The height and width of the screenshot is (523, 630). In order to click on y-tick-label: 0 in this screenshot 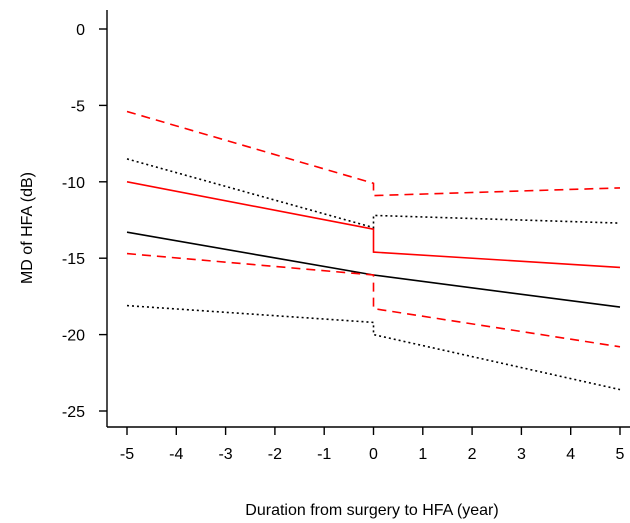, I will do `click(80, 30)`.